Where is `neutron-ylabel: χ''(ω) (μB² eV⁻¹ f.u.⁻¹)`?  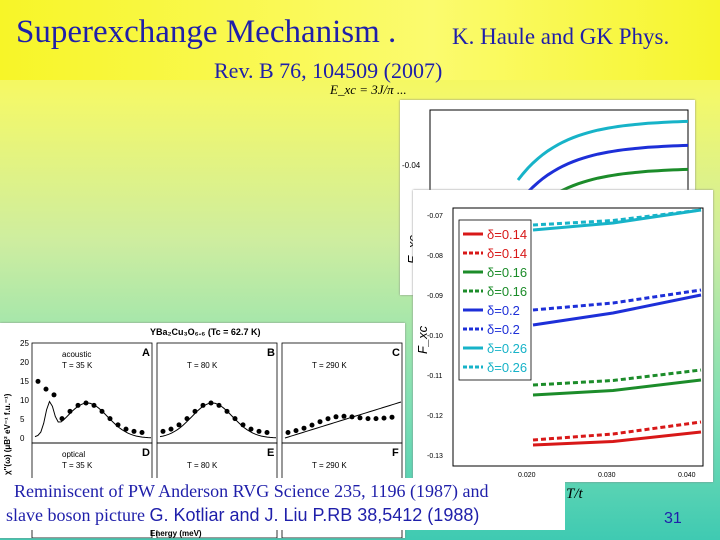 neutron-ylabel: χ''(ω) (μB² eV⁻¹ f.u.⁻¹) is located at coordinates (7, 434).